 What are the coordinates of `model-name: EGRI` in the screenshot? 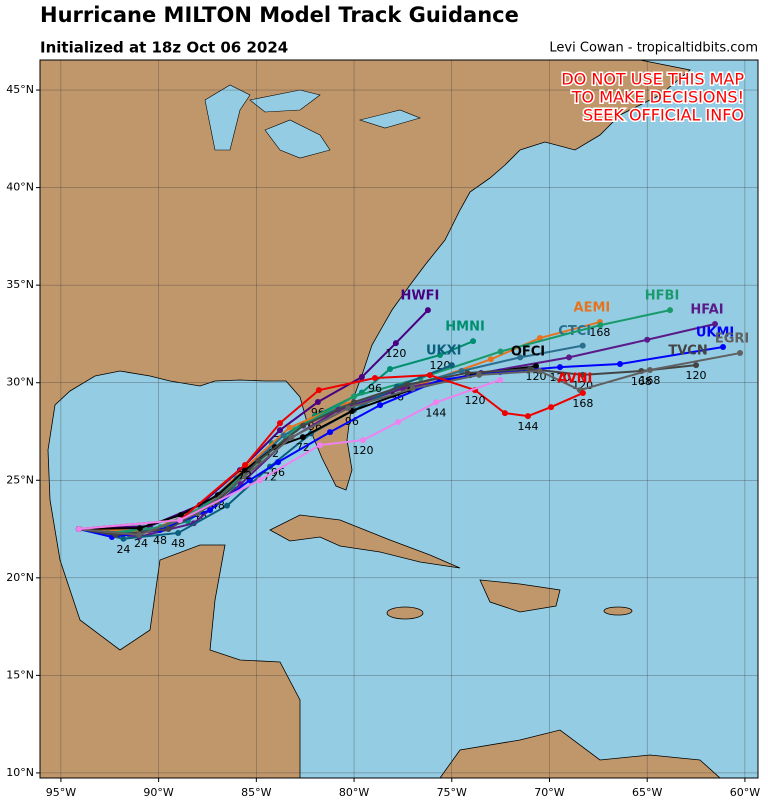 It's located at (732, 339).